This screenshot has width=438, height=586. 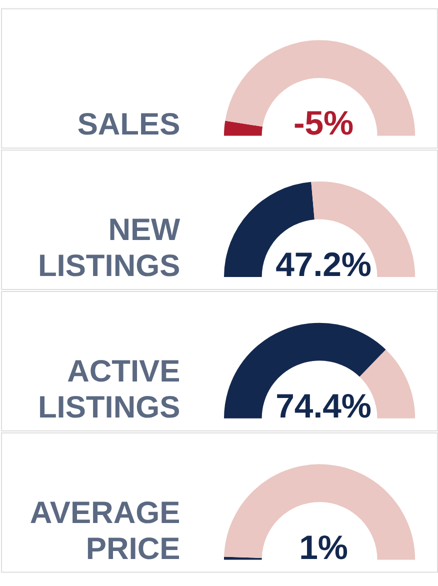 What do you see at coordinates (128, 124) in the screenshot?
I see `text: SALES` at bounding box center [128, 124].